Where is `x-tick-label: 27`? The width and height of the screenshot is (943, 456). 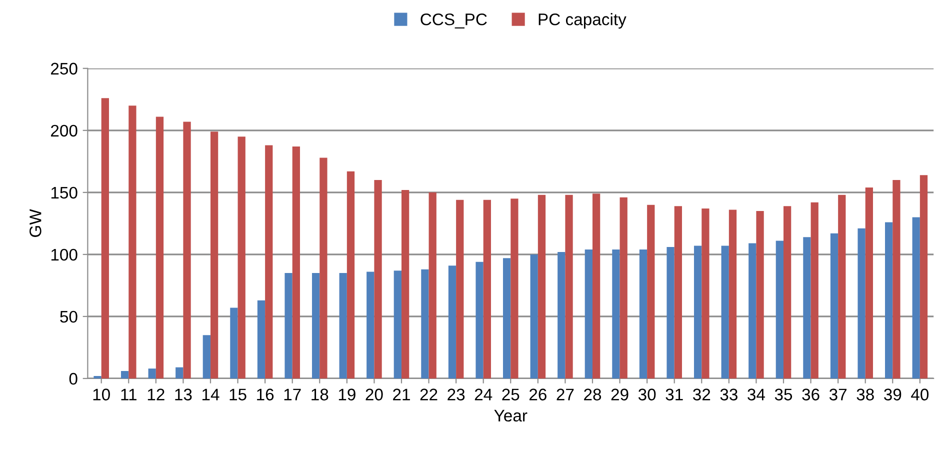
x-tick-label: 27 is located at coordinates (565, 394).